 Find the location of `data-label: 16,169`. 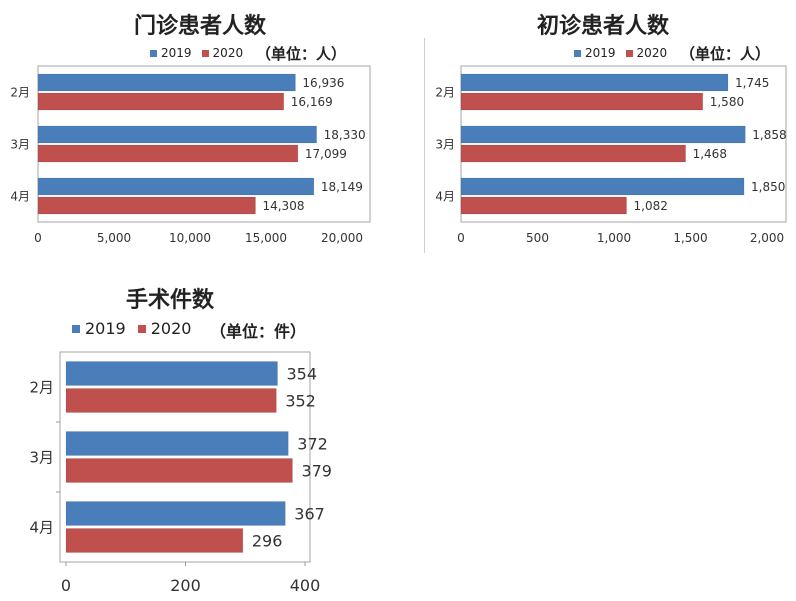

data-label: 16,169 is located at coordinates (312, 102).